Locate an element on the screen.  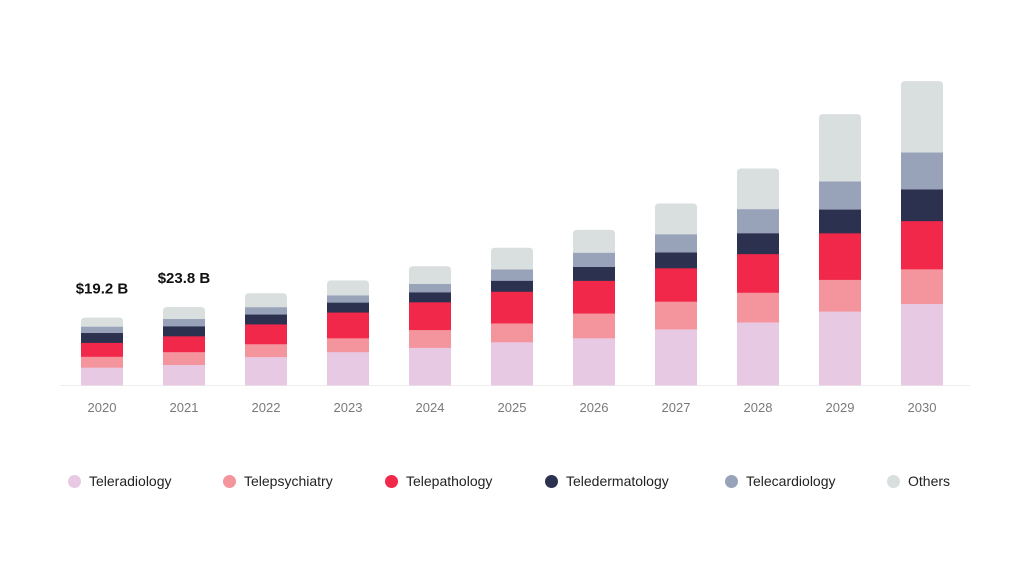
bar-segment-2020-teleradiology is located at coordinates (102, 376).